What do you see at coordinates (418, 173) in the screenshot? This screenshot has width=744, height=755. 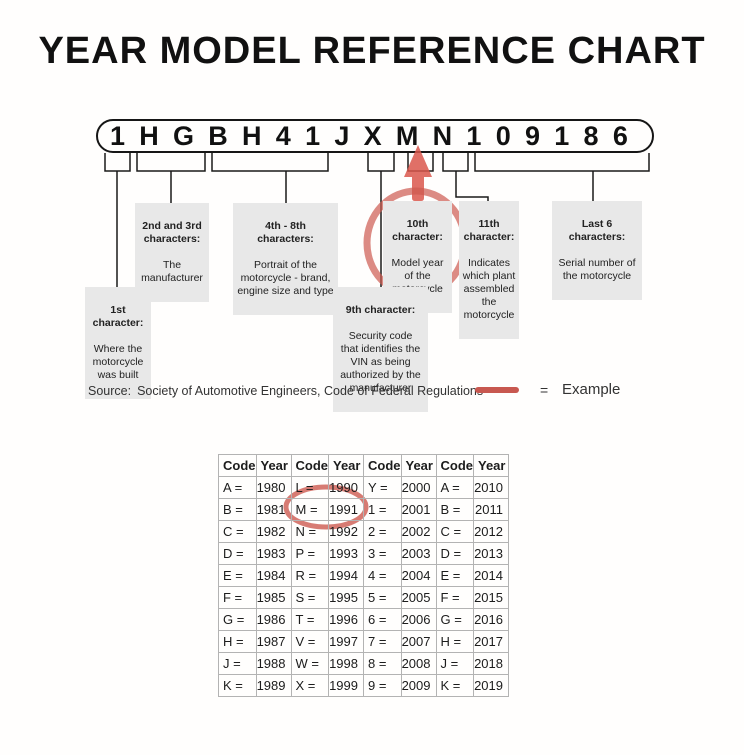 I see `red-arrow-icon` at bounding box center [418, 173].